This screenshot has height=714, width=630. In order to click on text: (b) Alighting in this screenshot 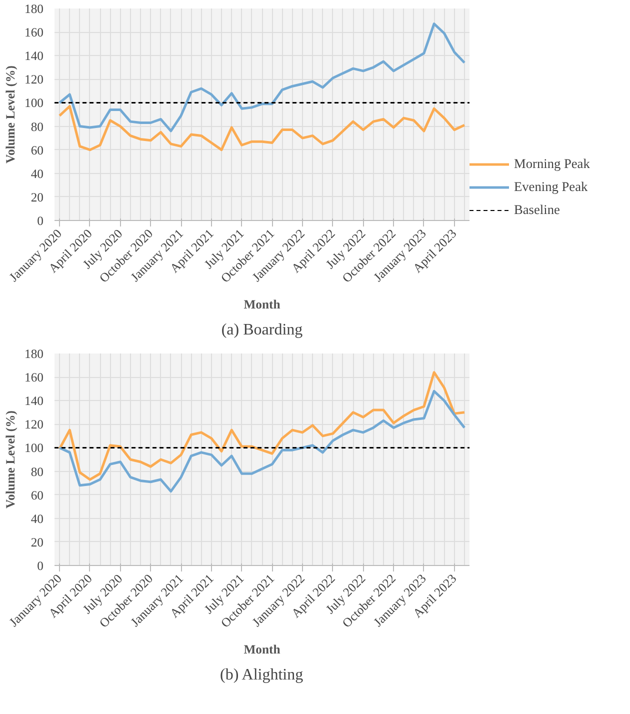, I will do `click(262, 675)`.